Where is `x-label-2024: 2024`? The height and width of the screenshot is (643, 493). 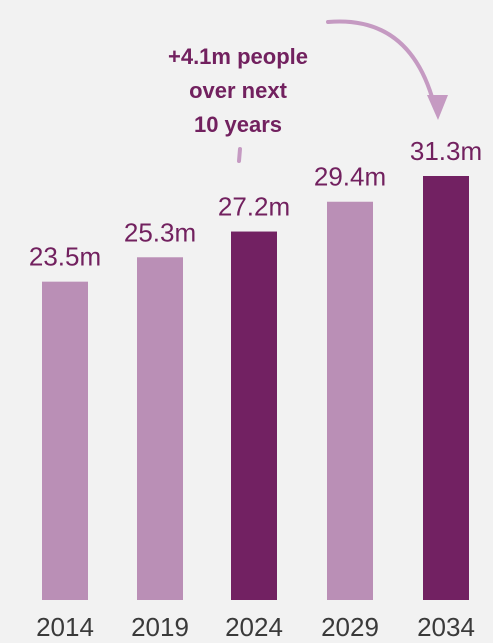 x-label-2024: 2024 is located at coordinates (254, 627).